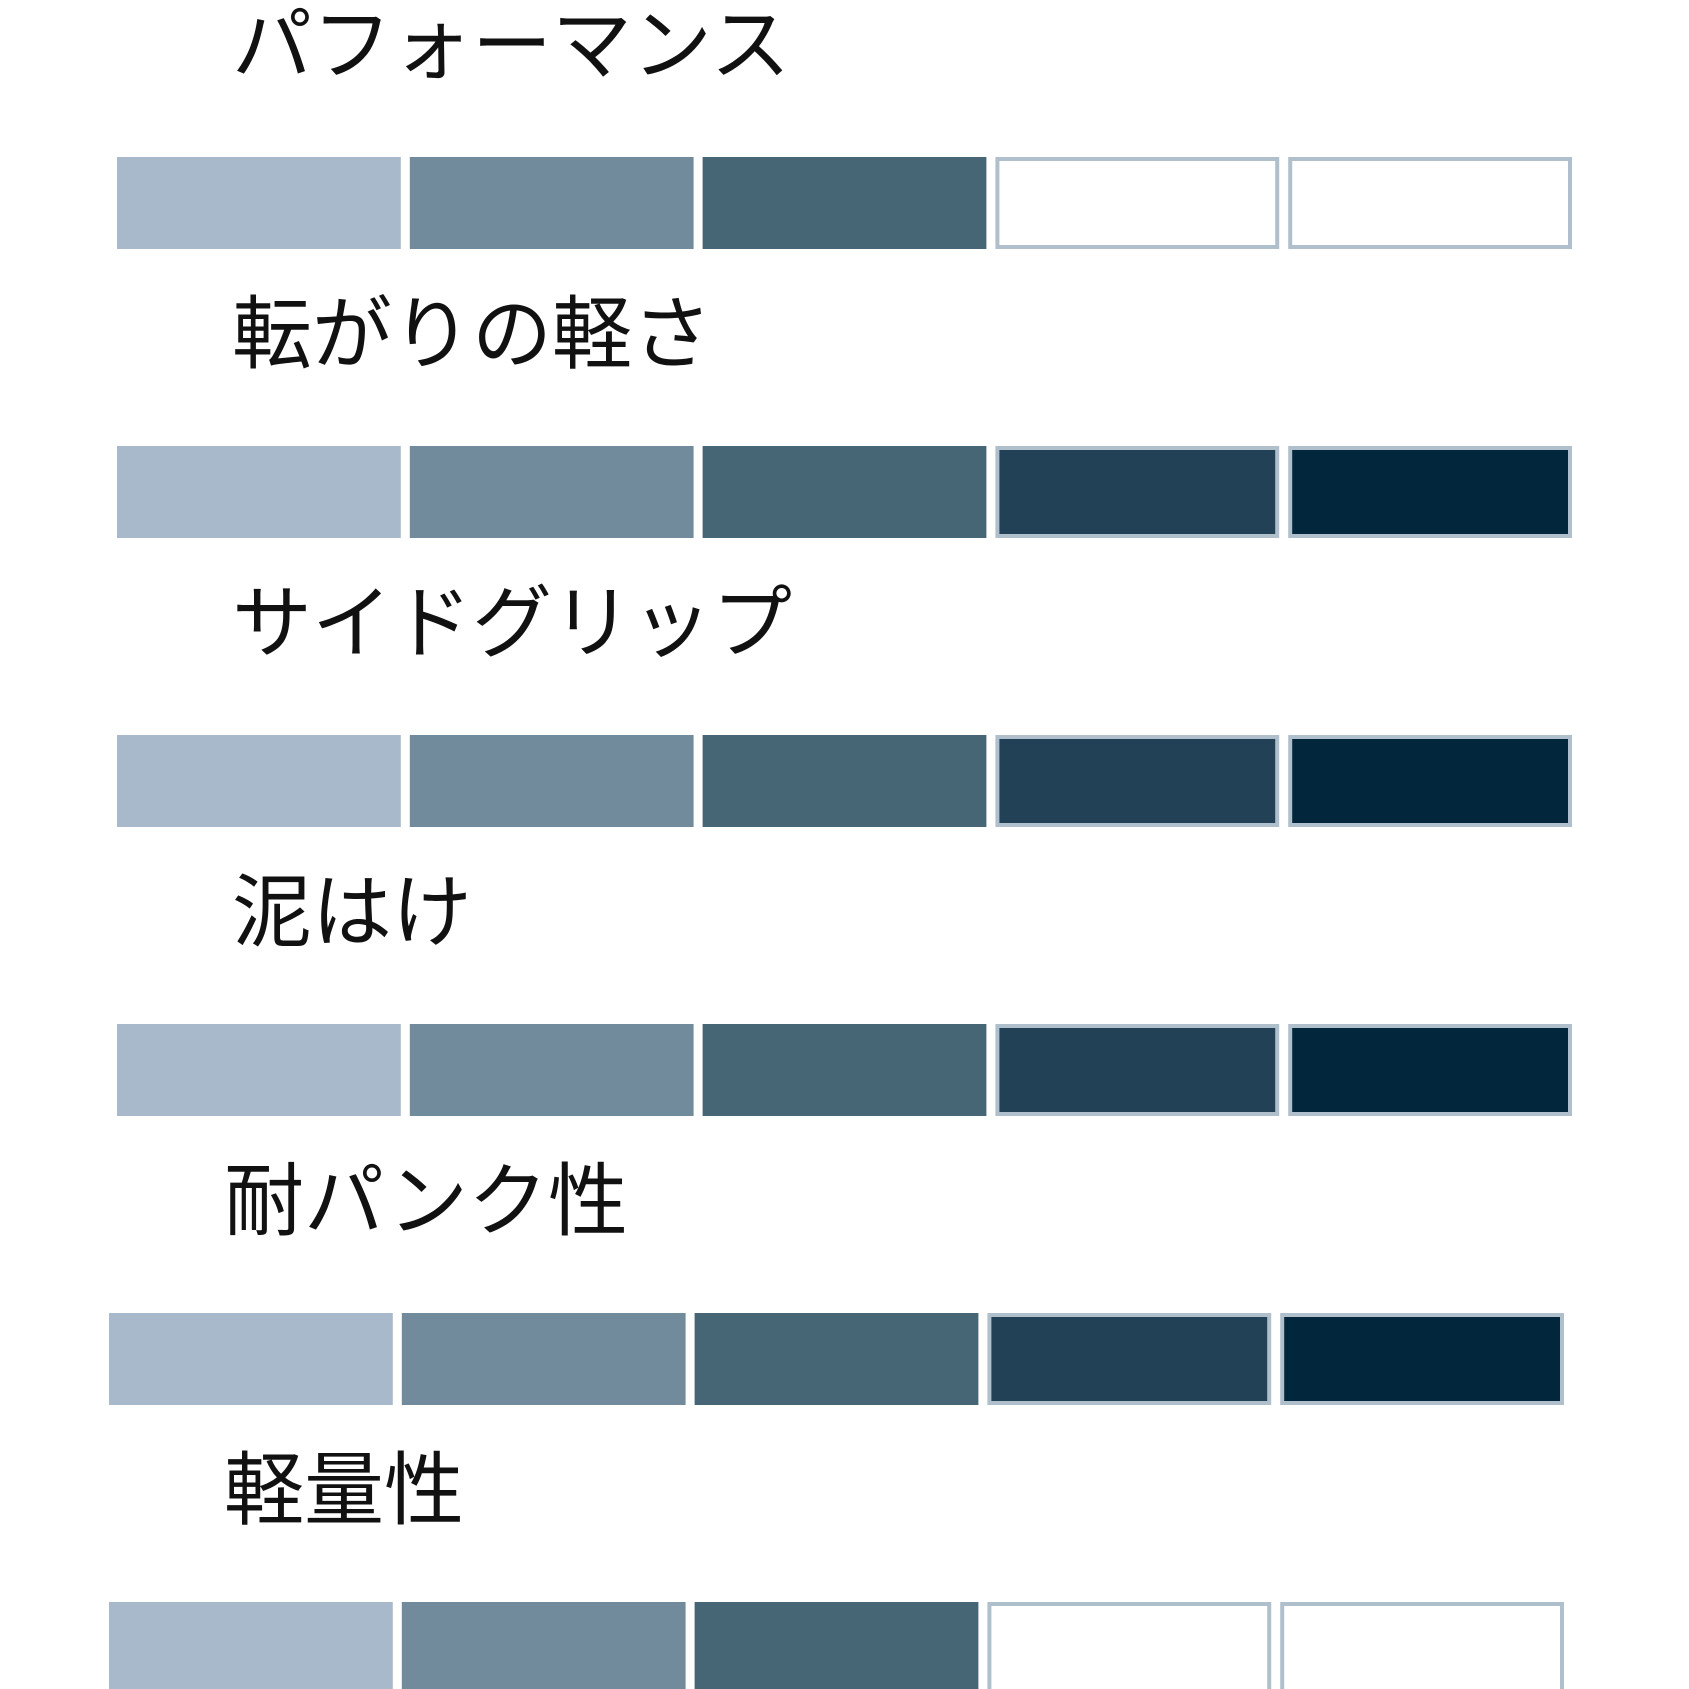 This screenshot has height=1689, width=1689. I want to click on rating-row: サイドグリップ, so click(844, 702).